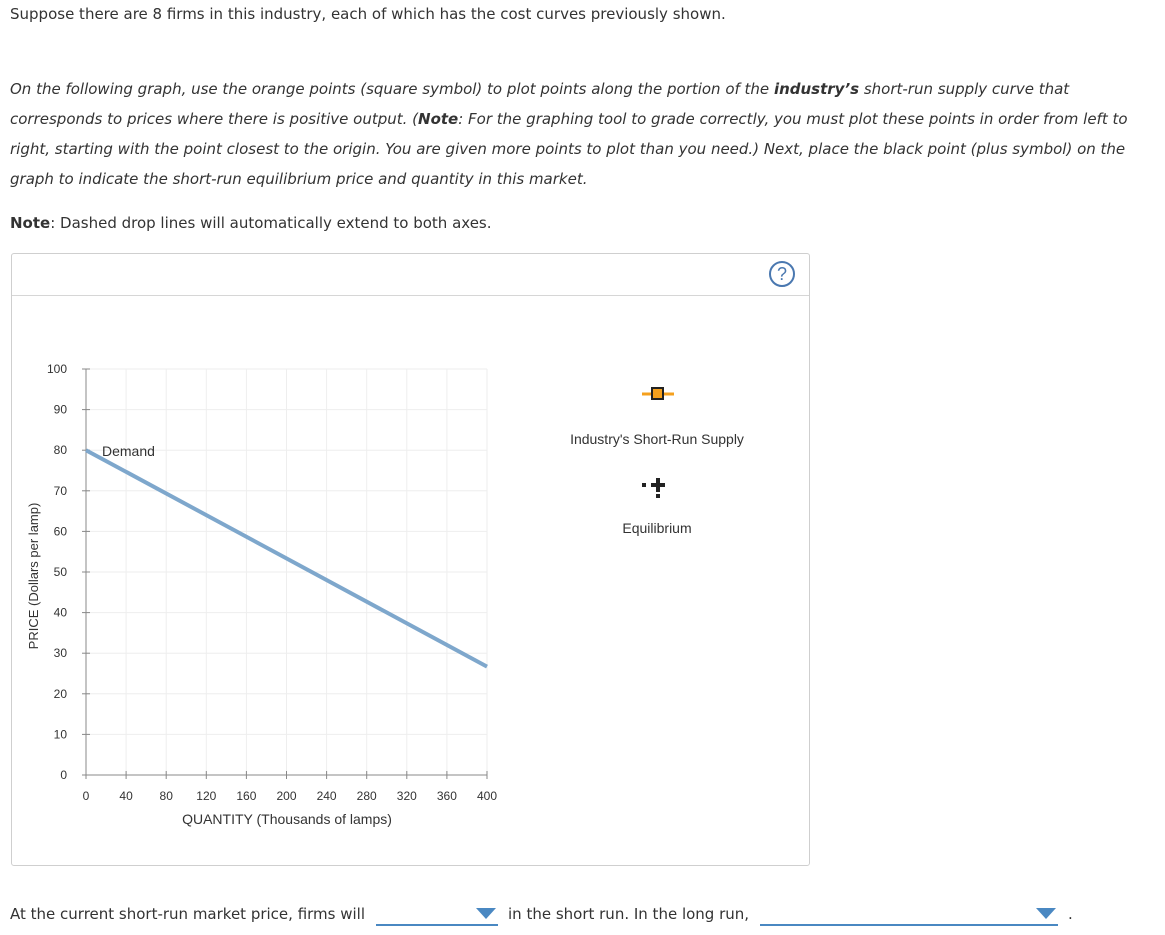 This screenshot has height=935, width=1165. I want to click on x-axis-label: QUANTITY (Thousands of lamps), so click(287, 819).